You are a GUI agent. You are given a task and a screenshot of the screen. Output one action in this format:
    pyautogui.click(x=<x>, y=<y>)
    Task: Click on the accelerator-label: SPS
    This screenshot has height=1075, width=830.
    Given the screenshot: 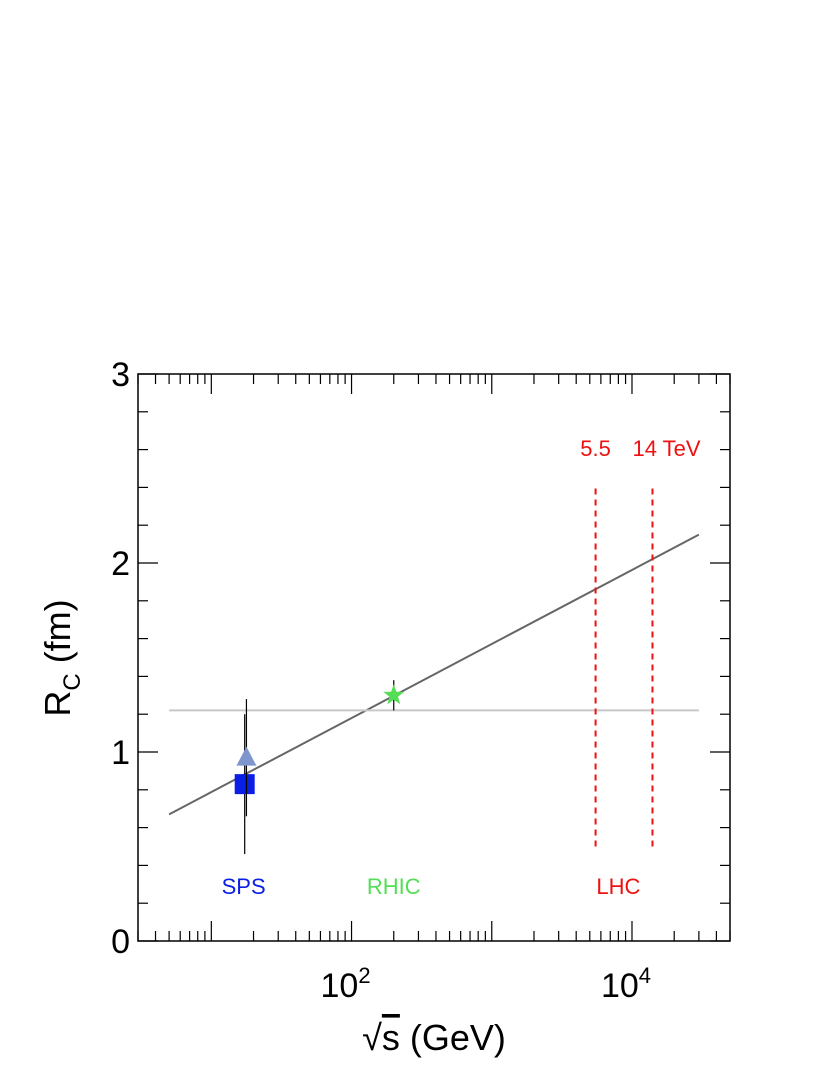 What is the action you would take?
    pyautogui.click(x=244, y=886)
    